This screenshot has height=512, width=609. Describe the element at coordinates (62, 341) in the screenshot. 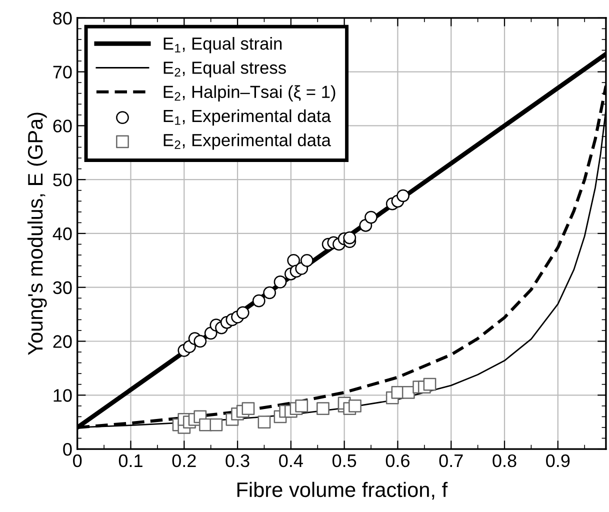

I see `y-tick-label: 20` at that location.